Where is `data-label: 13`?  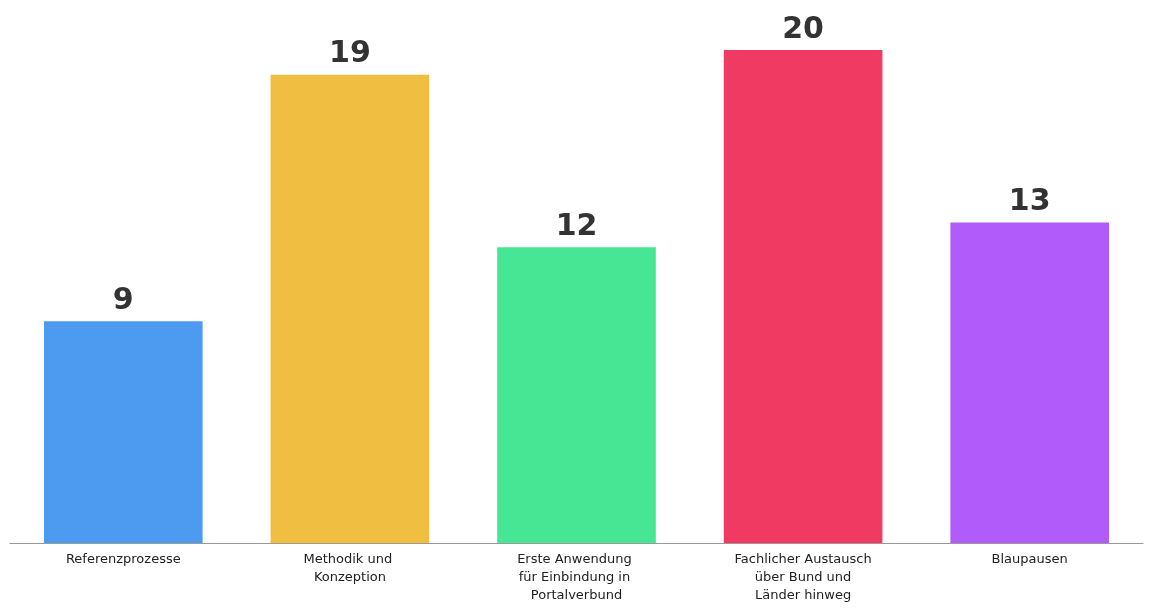
data-label: 13 is located at coordinates (1029, 200).